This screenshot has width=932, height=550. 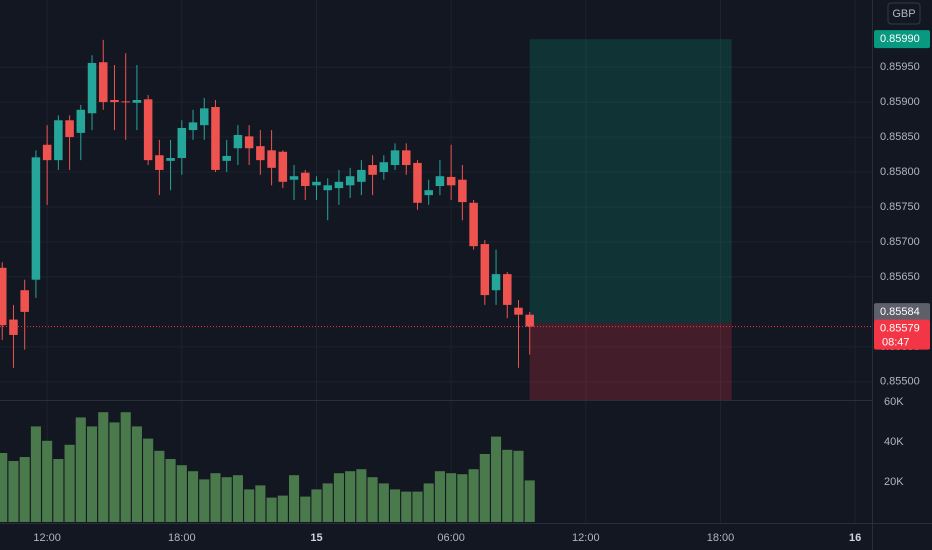 I want to click on y-tick-label: 0.85900, so click(x=900, y=102).